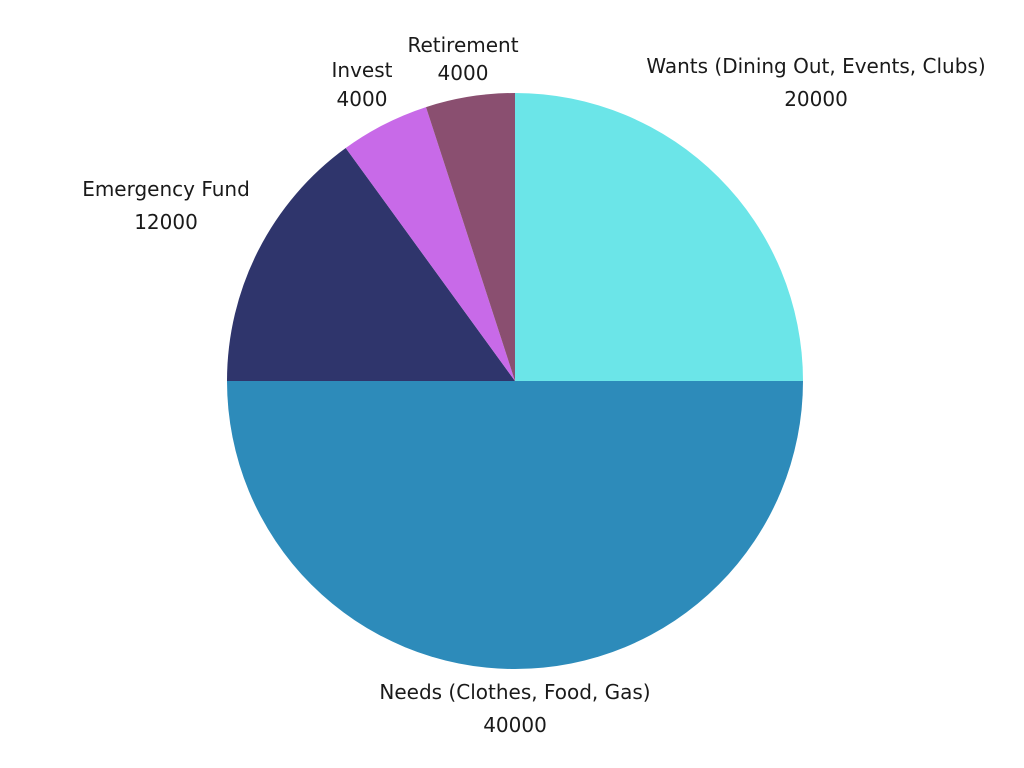  Describe the element at coordinates (166, 222) in the screenshot. I see `slice-value-label: 12000` at that location.